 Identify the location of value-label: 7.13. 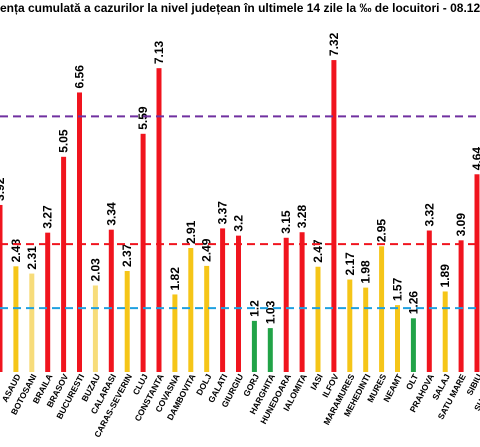
(159, 52).